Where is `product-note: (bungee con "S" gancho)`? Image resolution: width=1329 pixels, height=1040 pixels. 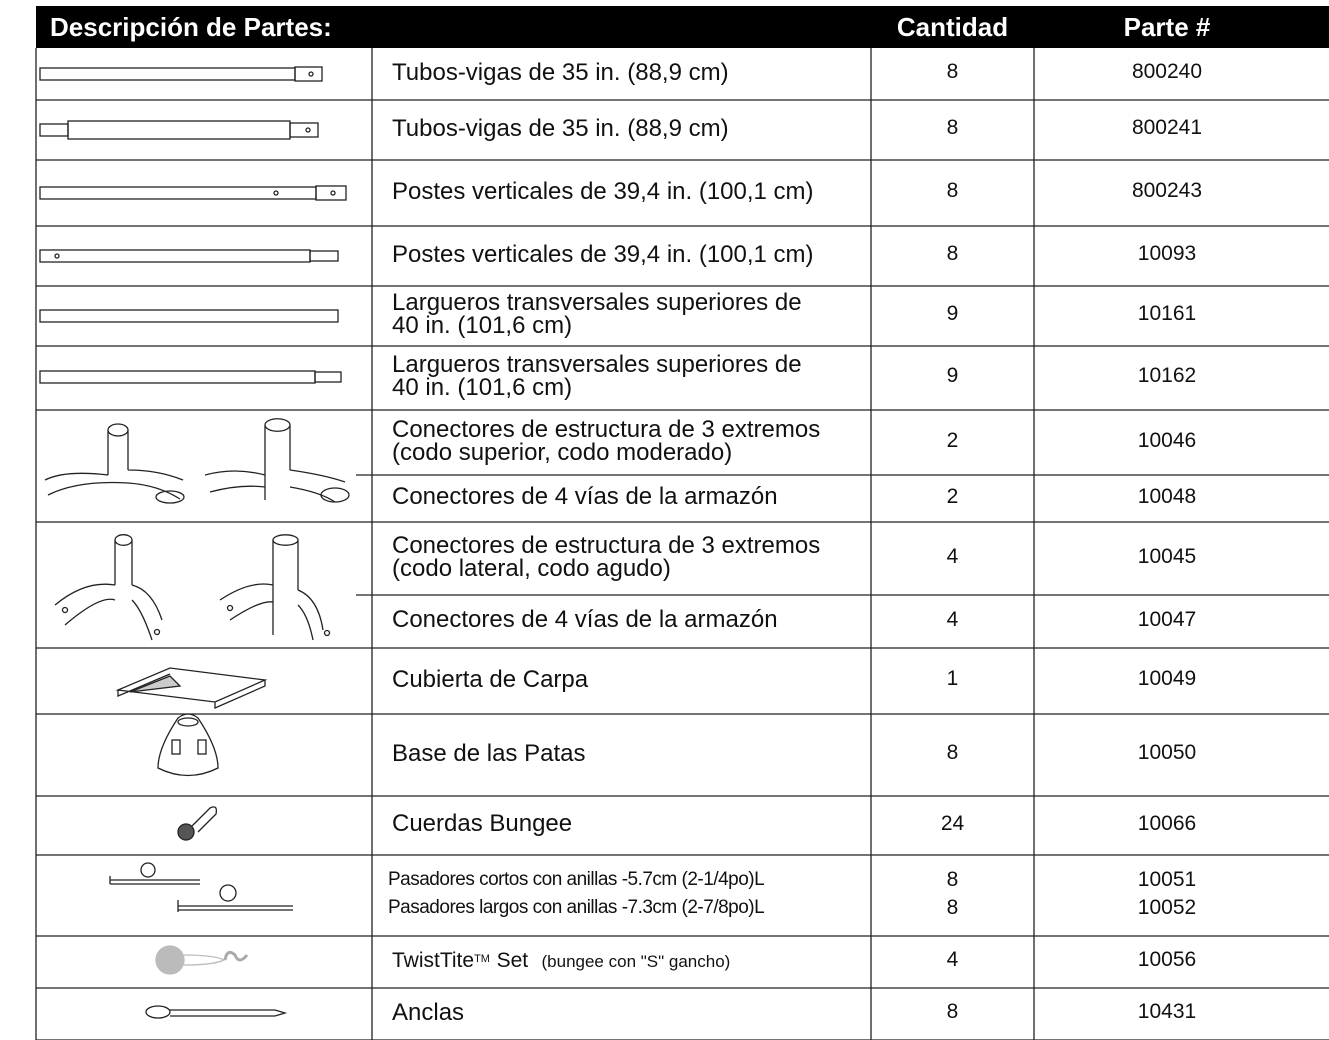
product-note: (bungee con "S" gancho) is located at coordinates (636, 961).